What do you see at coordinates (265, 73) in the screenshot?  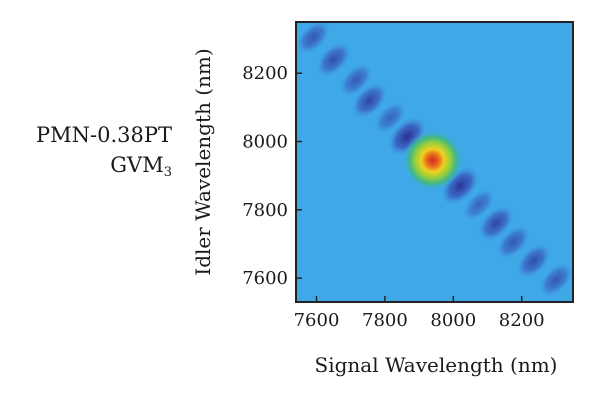 I see `y-tick-label: 8200` at bounding box center [265, 73].